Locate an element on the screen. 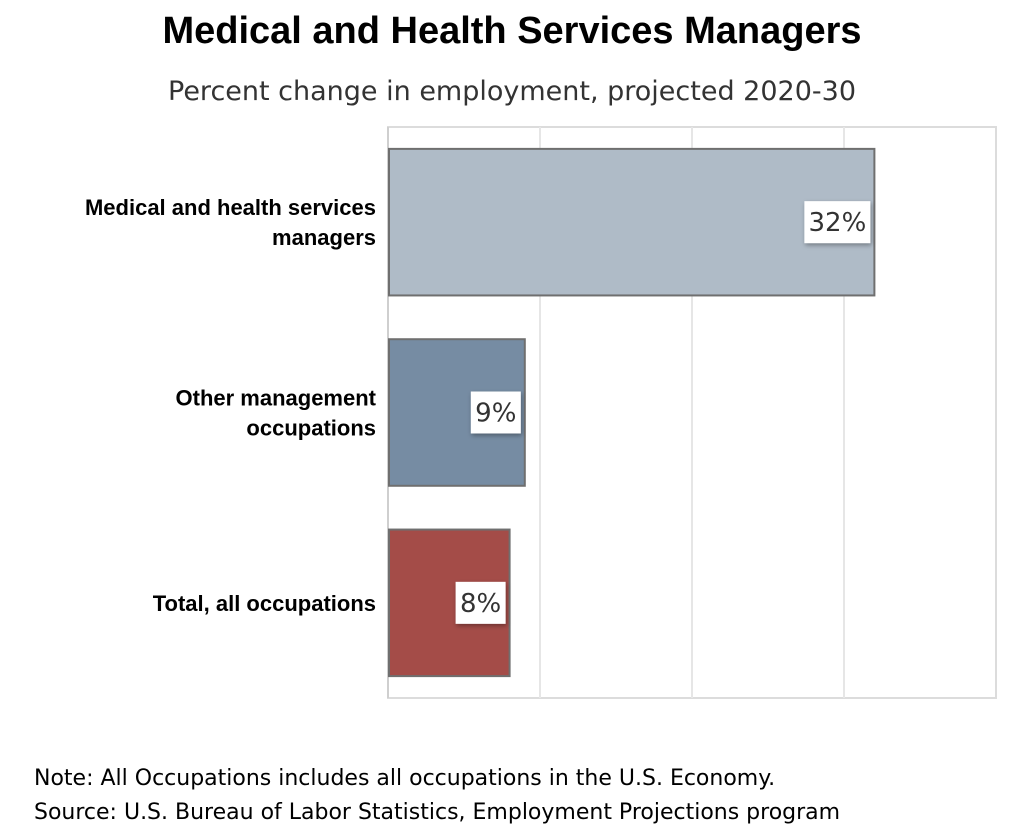 The width and height of the screenshot is (1024, 840). data-label: 9% is located at coordinates (495, 412).